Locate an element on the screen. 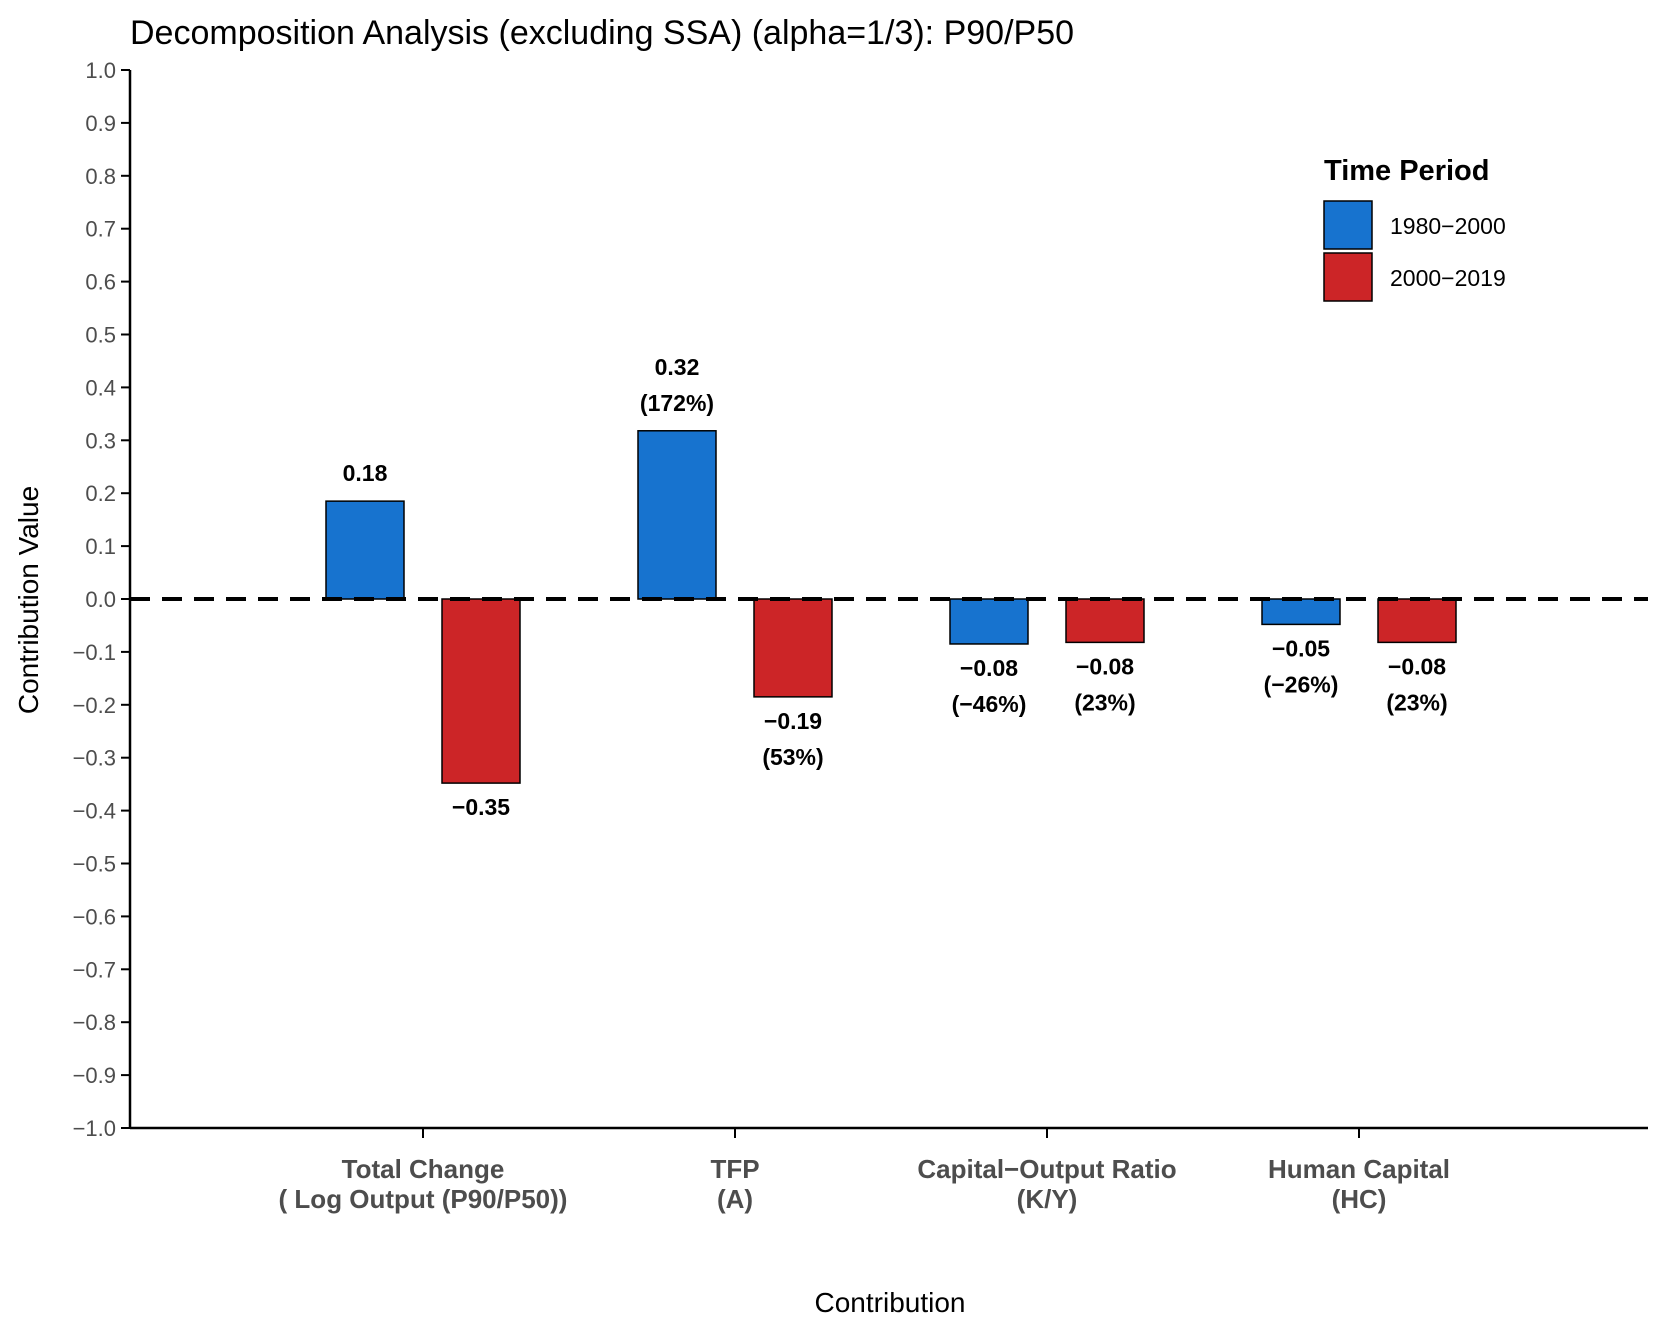  y-tick-label: −1.0 is located at coordinates (94, 1128).